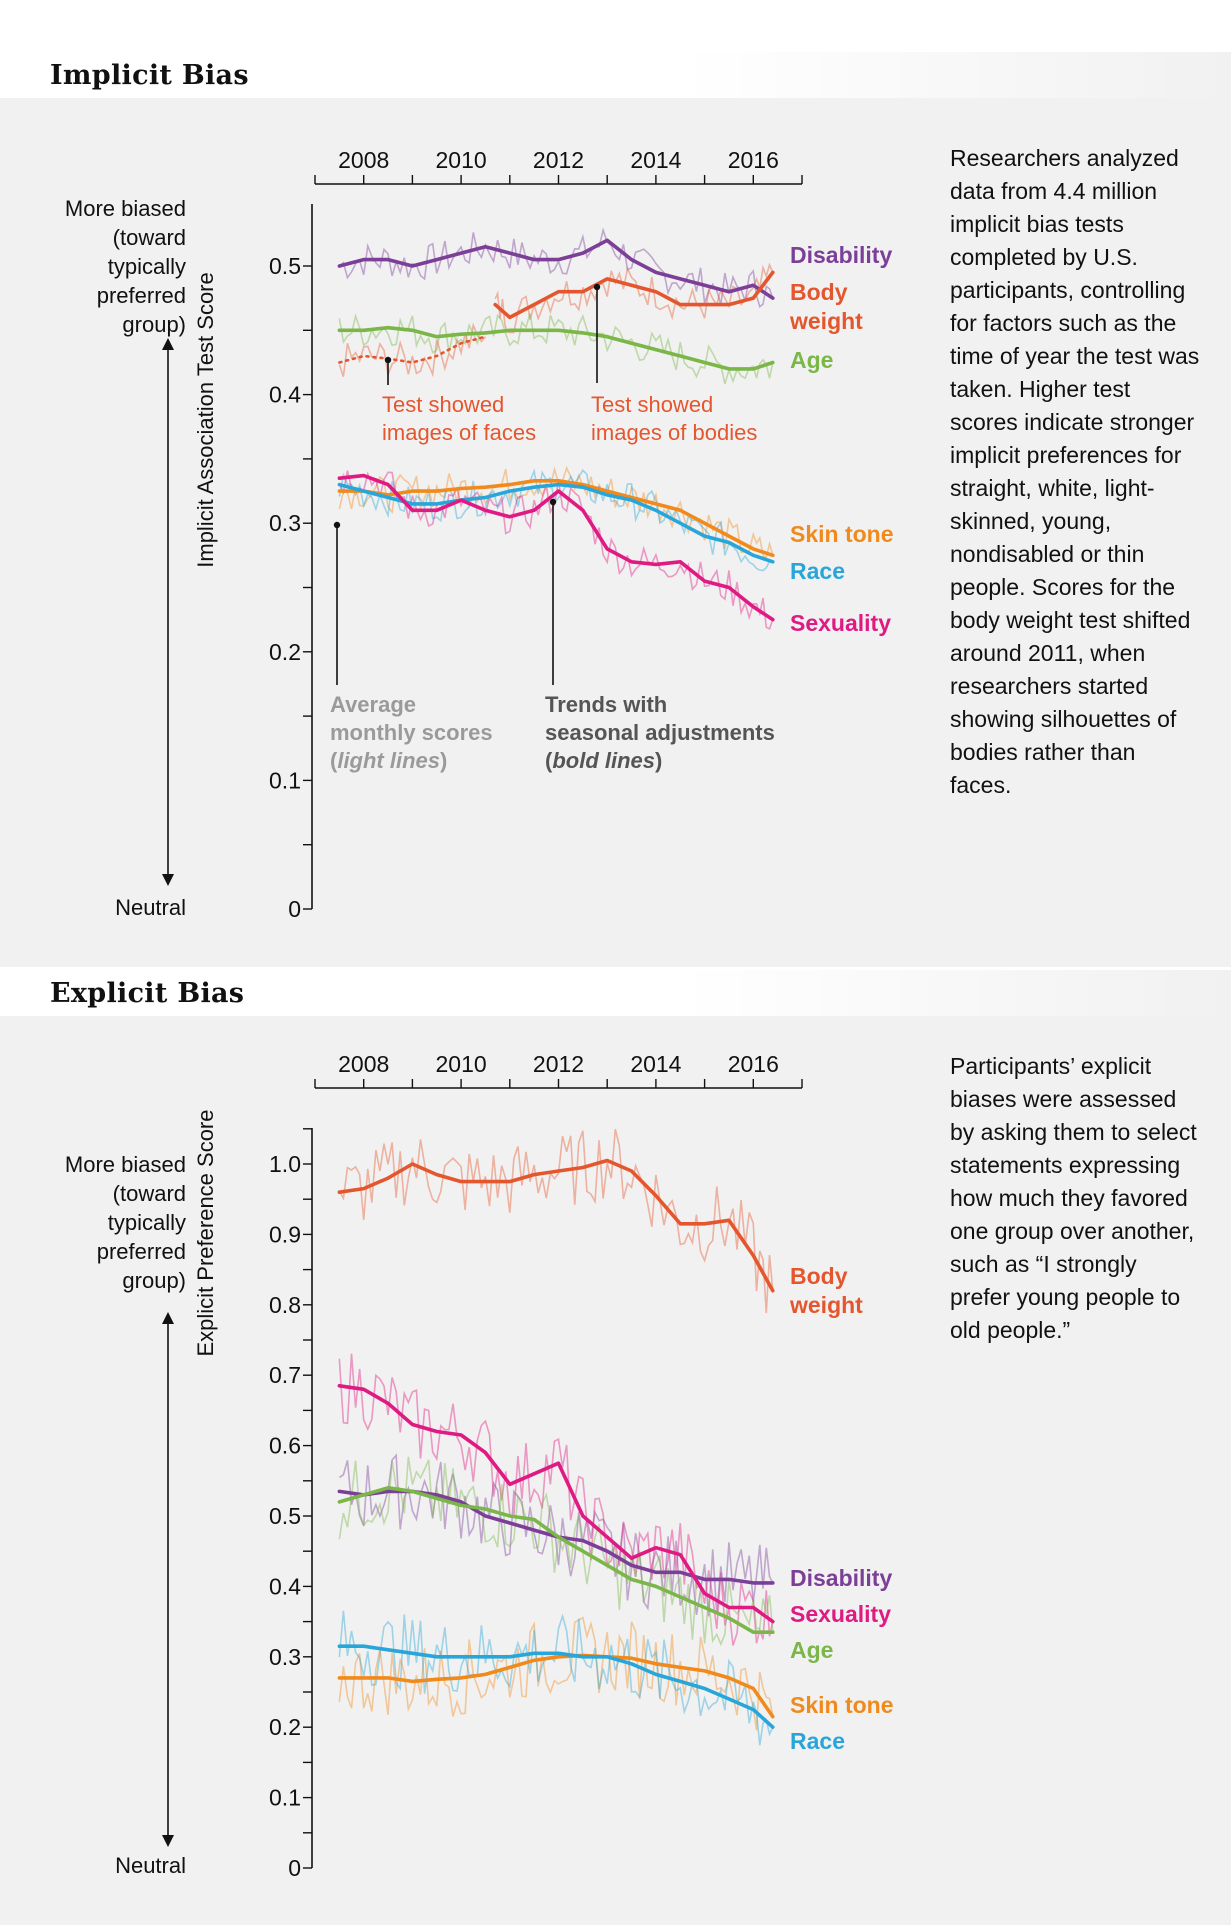 This screenshot has width=1231, height=1929. Describe the element at coordinates (149, 75) in the screenshot. I see `implicit-title: Implicit Bias` at that location.